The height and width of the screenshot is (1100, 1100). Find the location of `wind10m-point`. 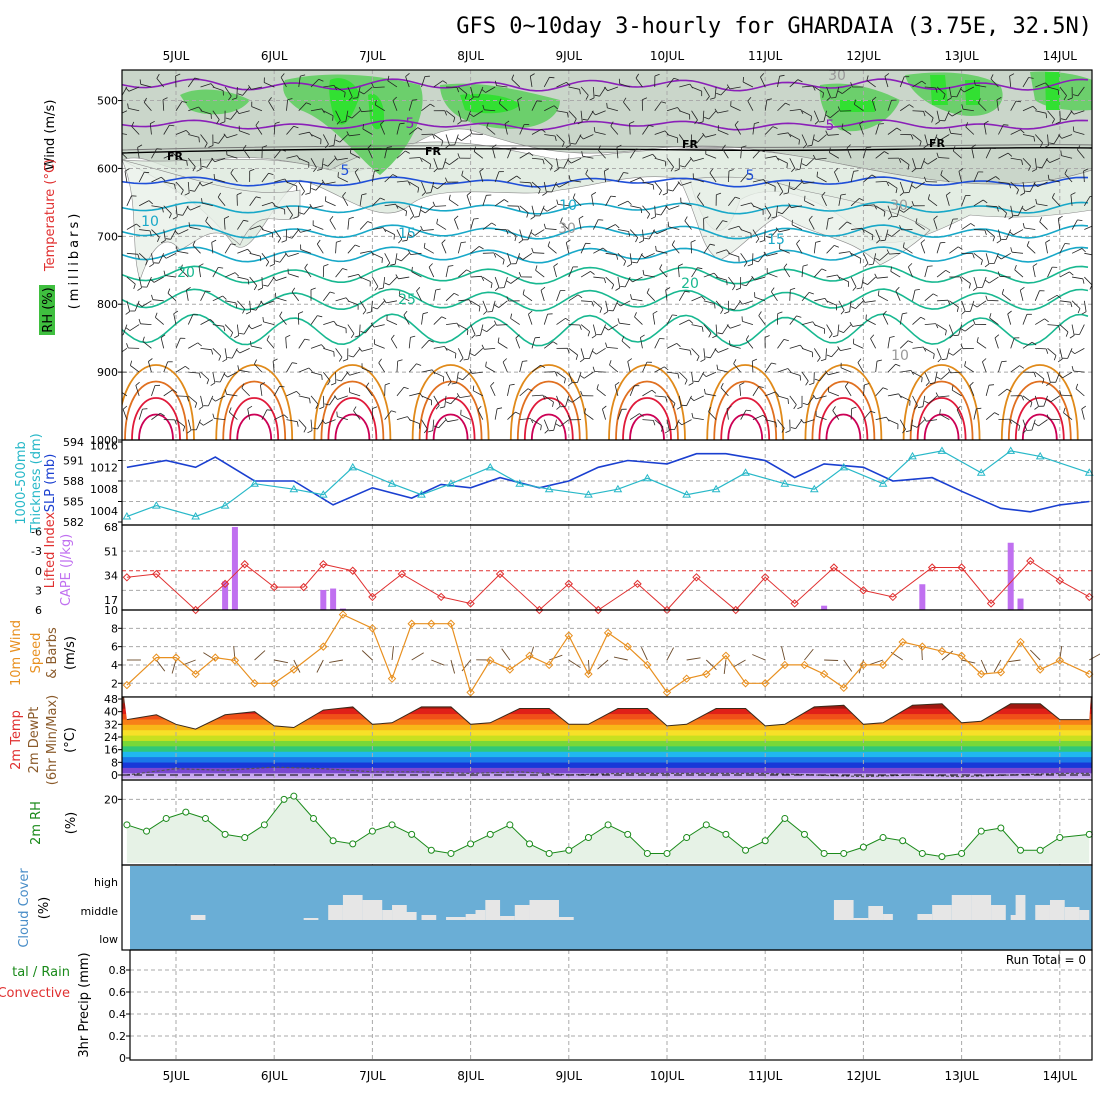

wind10m-point is located at coordinates (745, 683).